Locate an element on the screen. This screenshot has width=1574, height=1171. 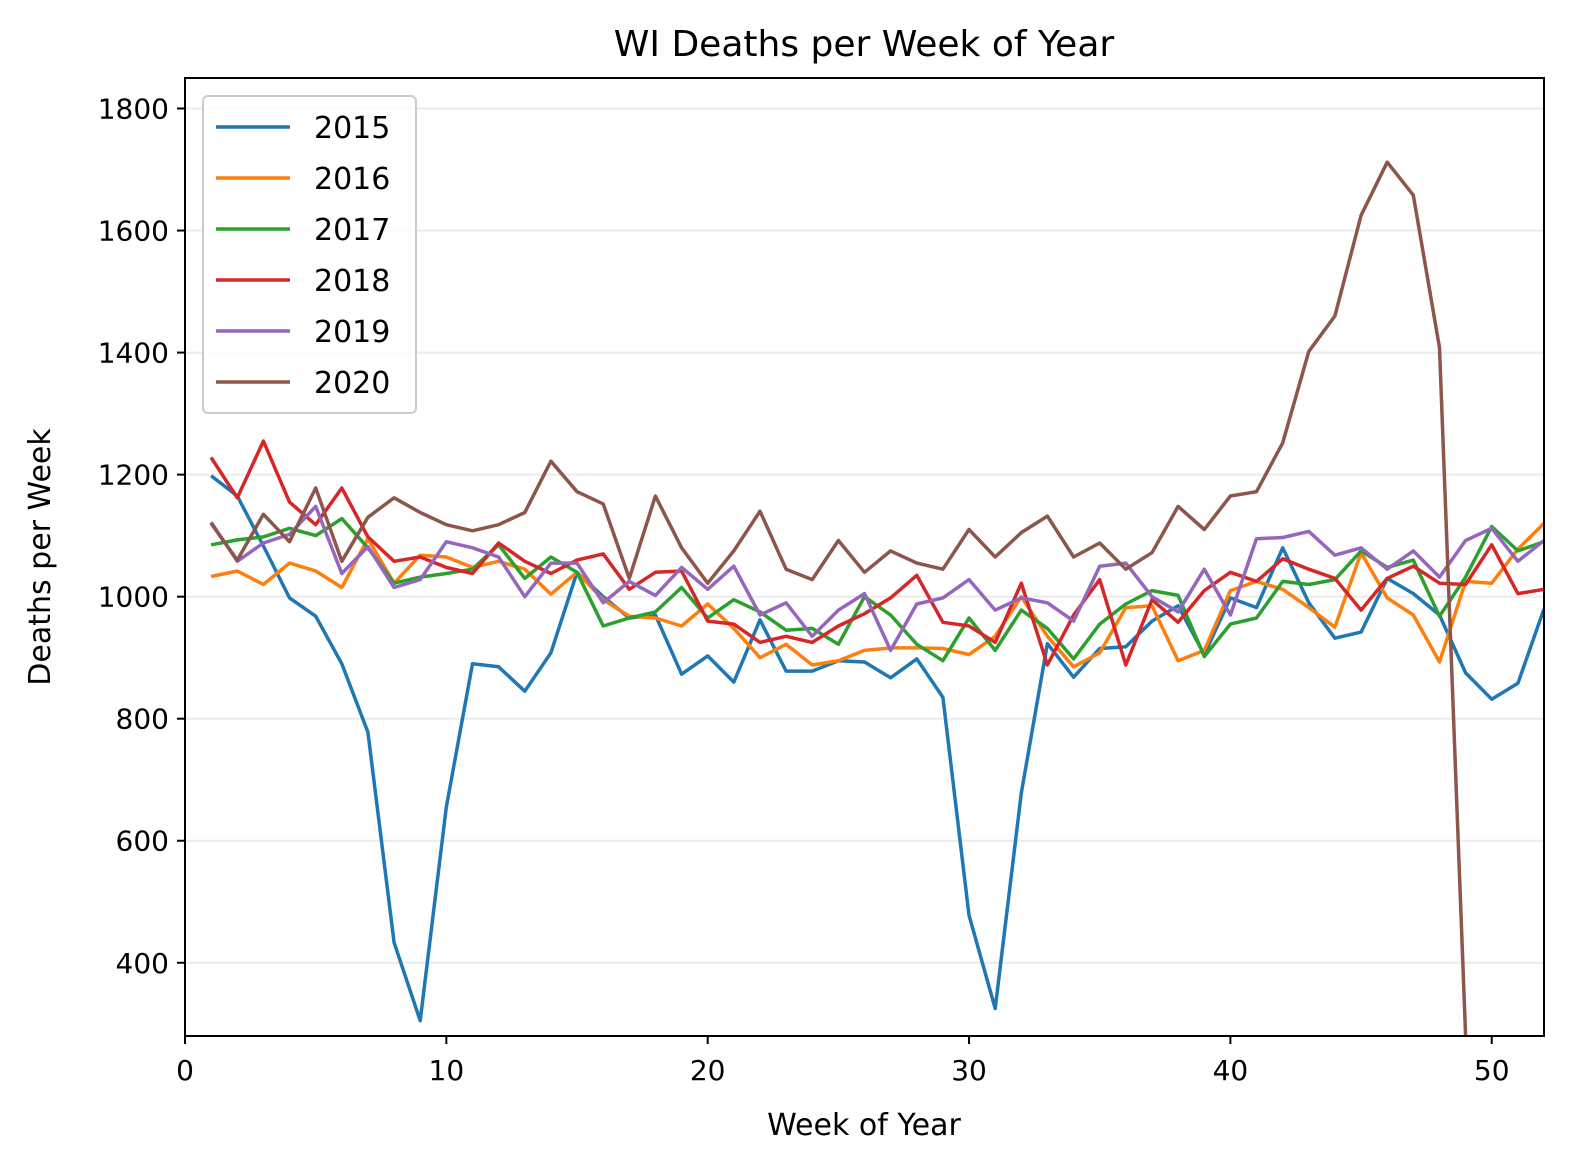
y-tick-label: 1800 is located at coordinates (133, 109).